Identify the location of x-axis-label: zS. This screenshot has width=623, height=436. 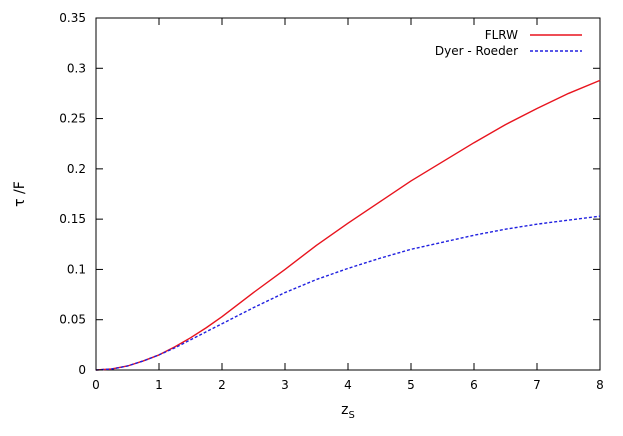
(348, 411).